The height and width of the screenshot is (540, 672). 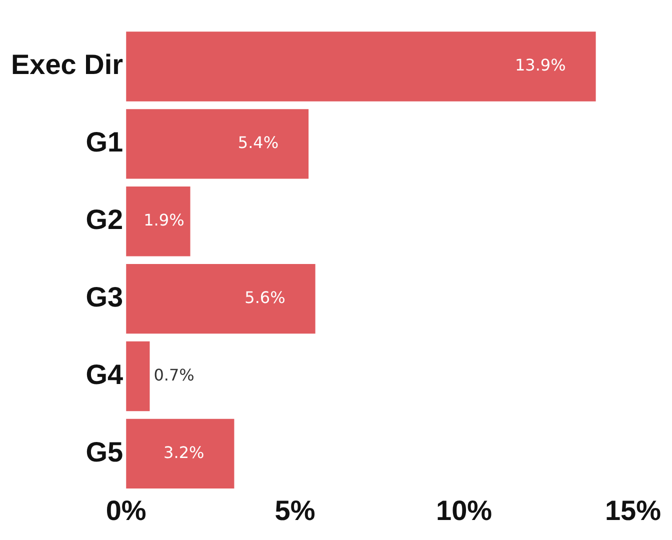 I want to click on data-label: 13.9%, so click(x=540, y=65).